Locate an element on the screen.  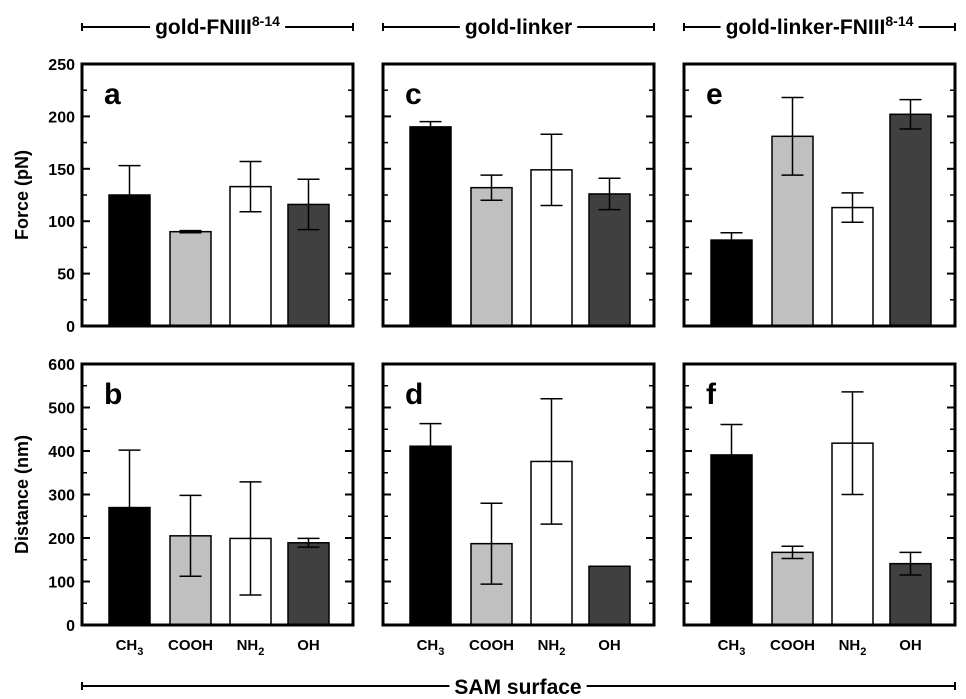
column-title-group-0: gold-FNIII8-14 is located at coordinates (217, 26).